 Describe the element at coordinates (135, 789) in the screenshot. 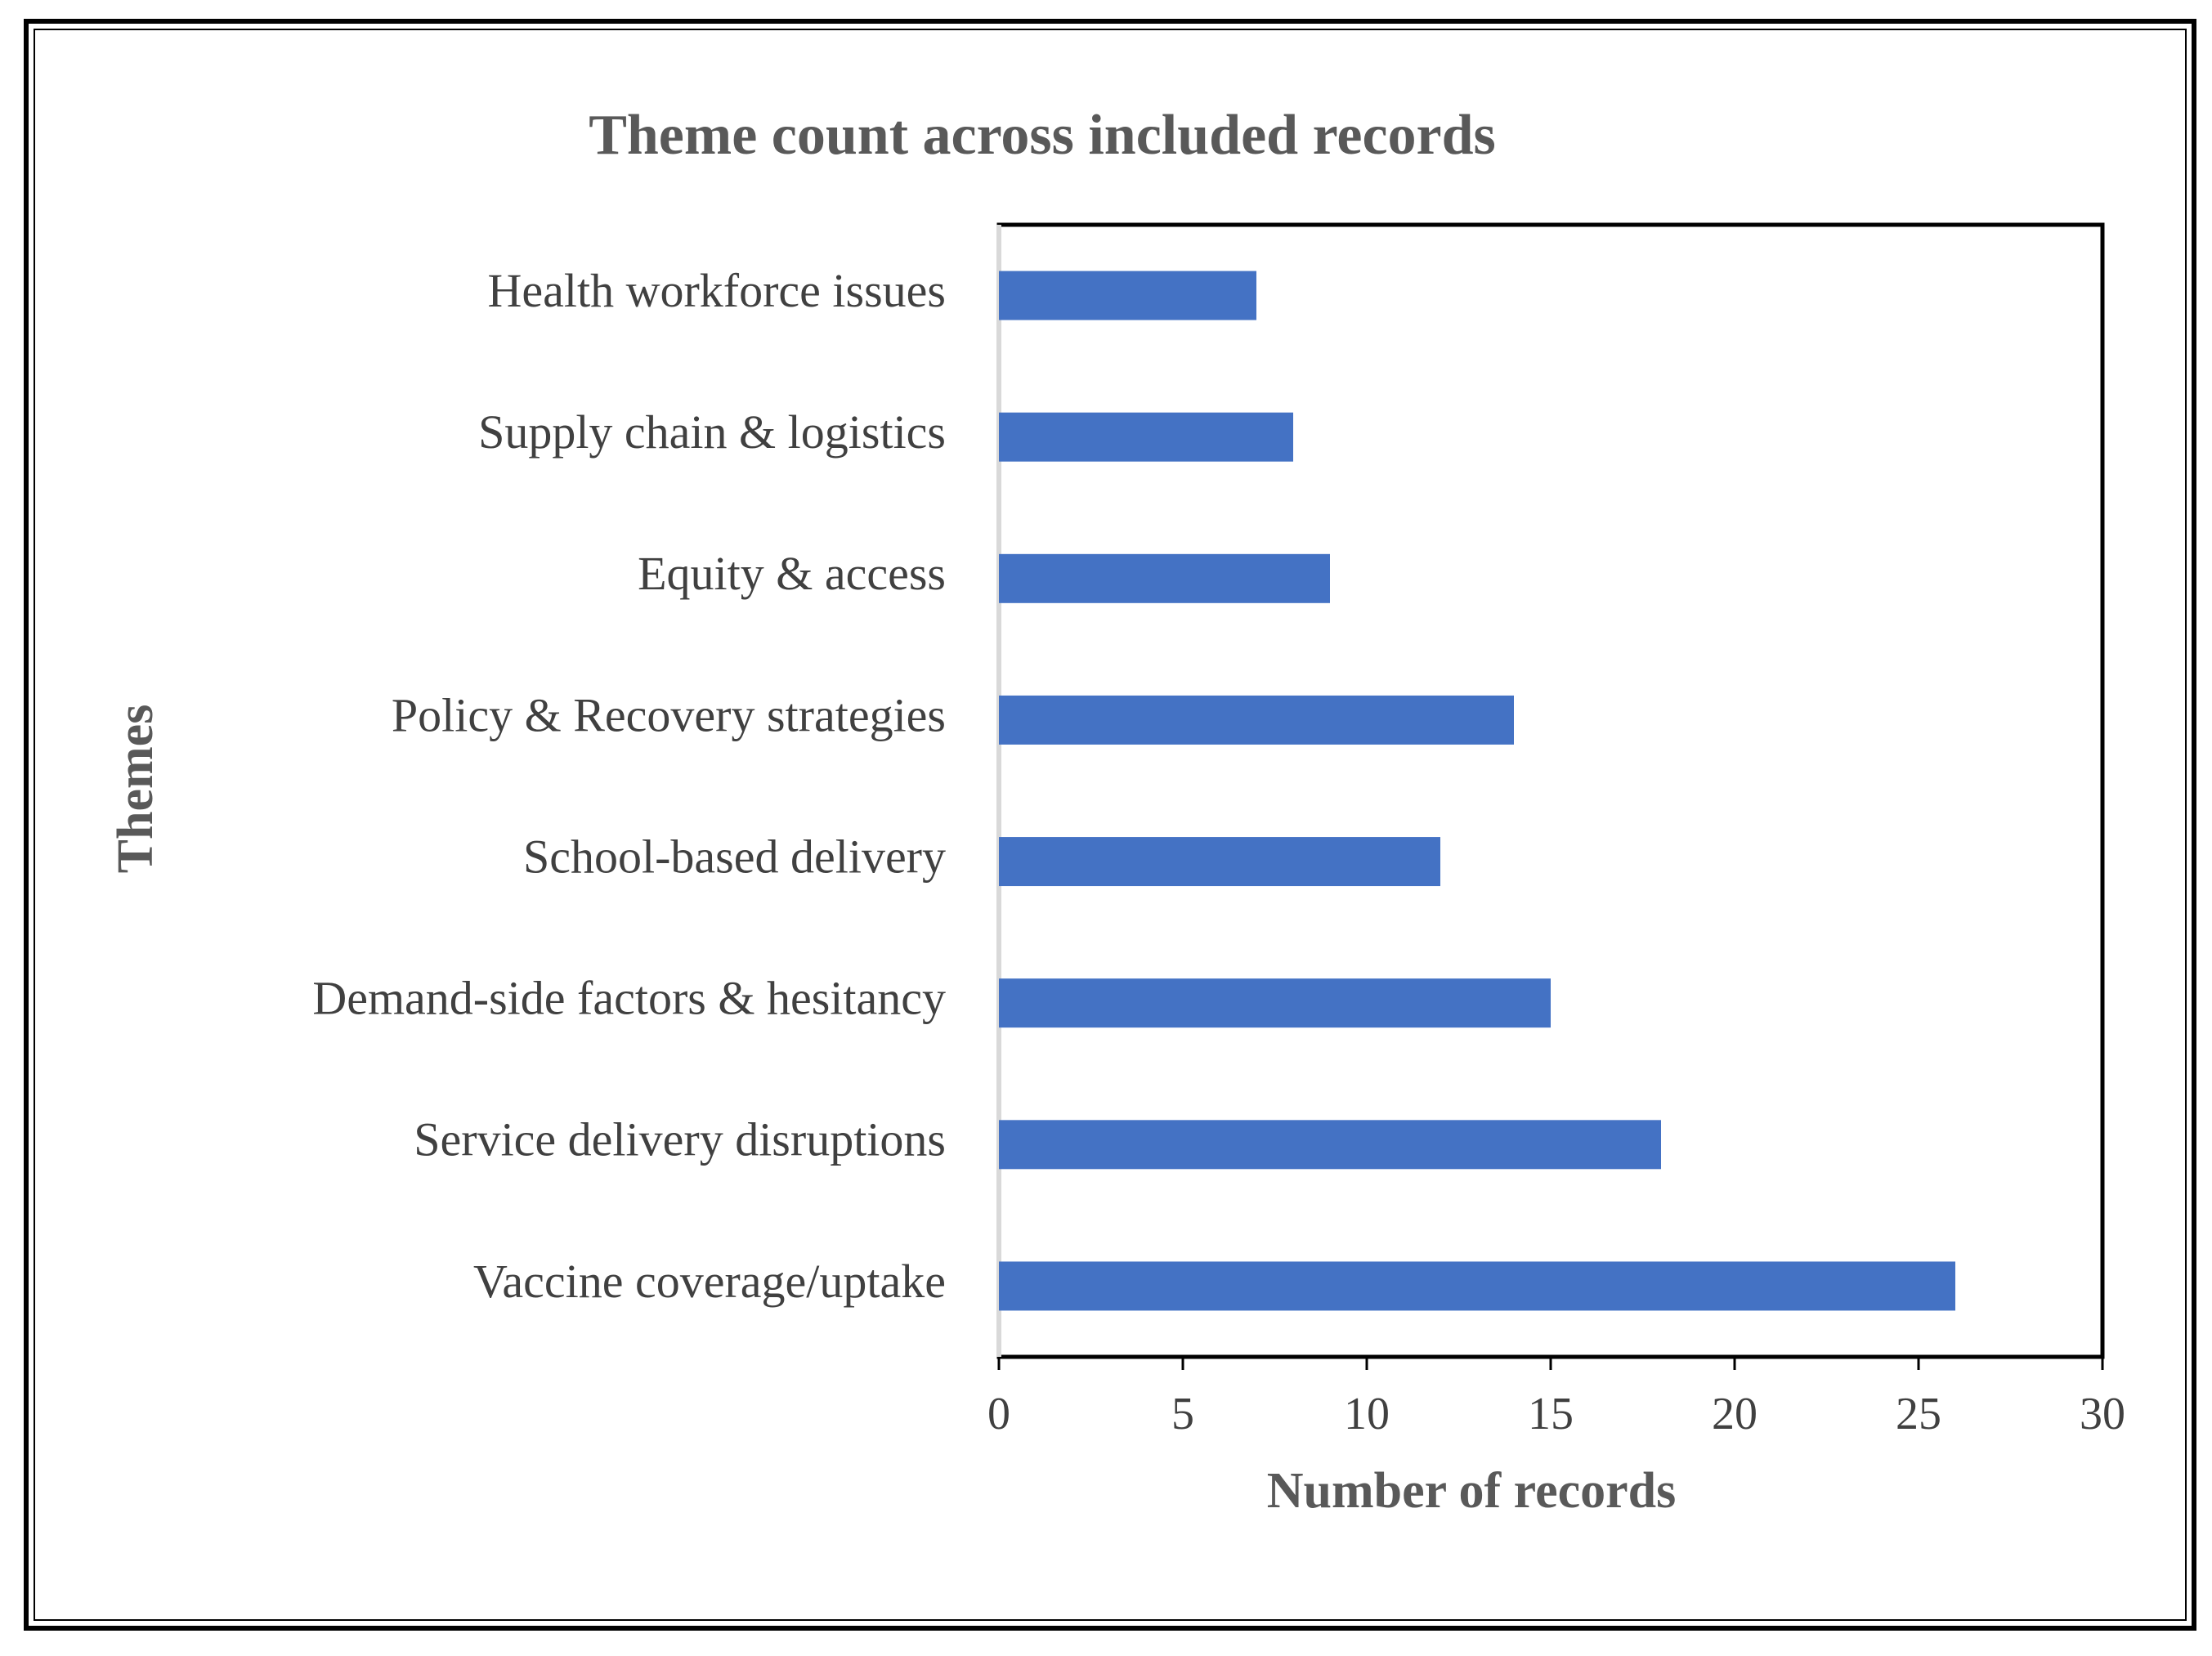

I see `y-axis-title: Themes` at that location.